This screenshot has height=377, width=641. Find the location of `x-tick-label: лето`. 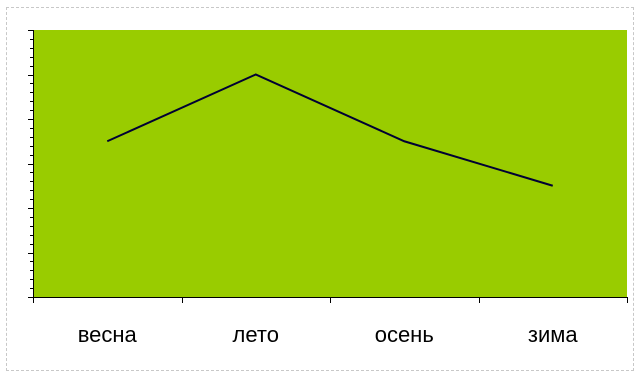

x-tick-label: лето is located at coordinates (256, 334).